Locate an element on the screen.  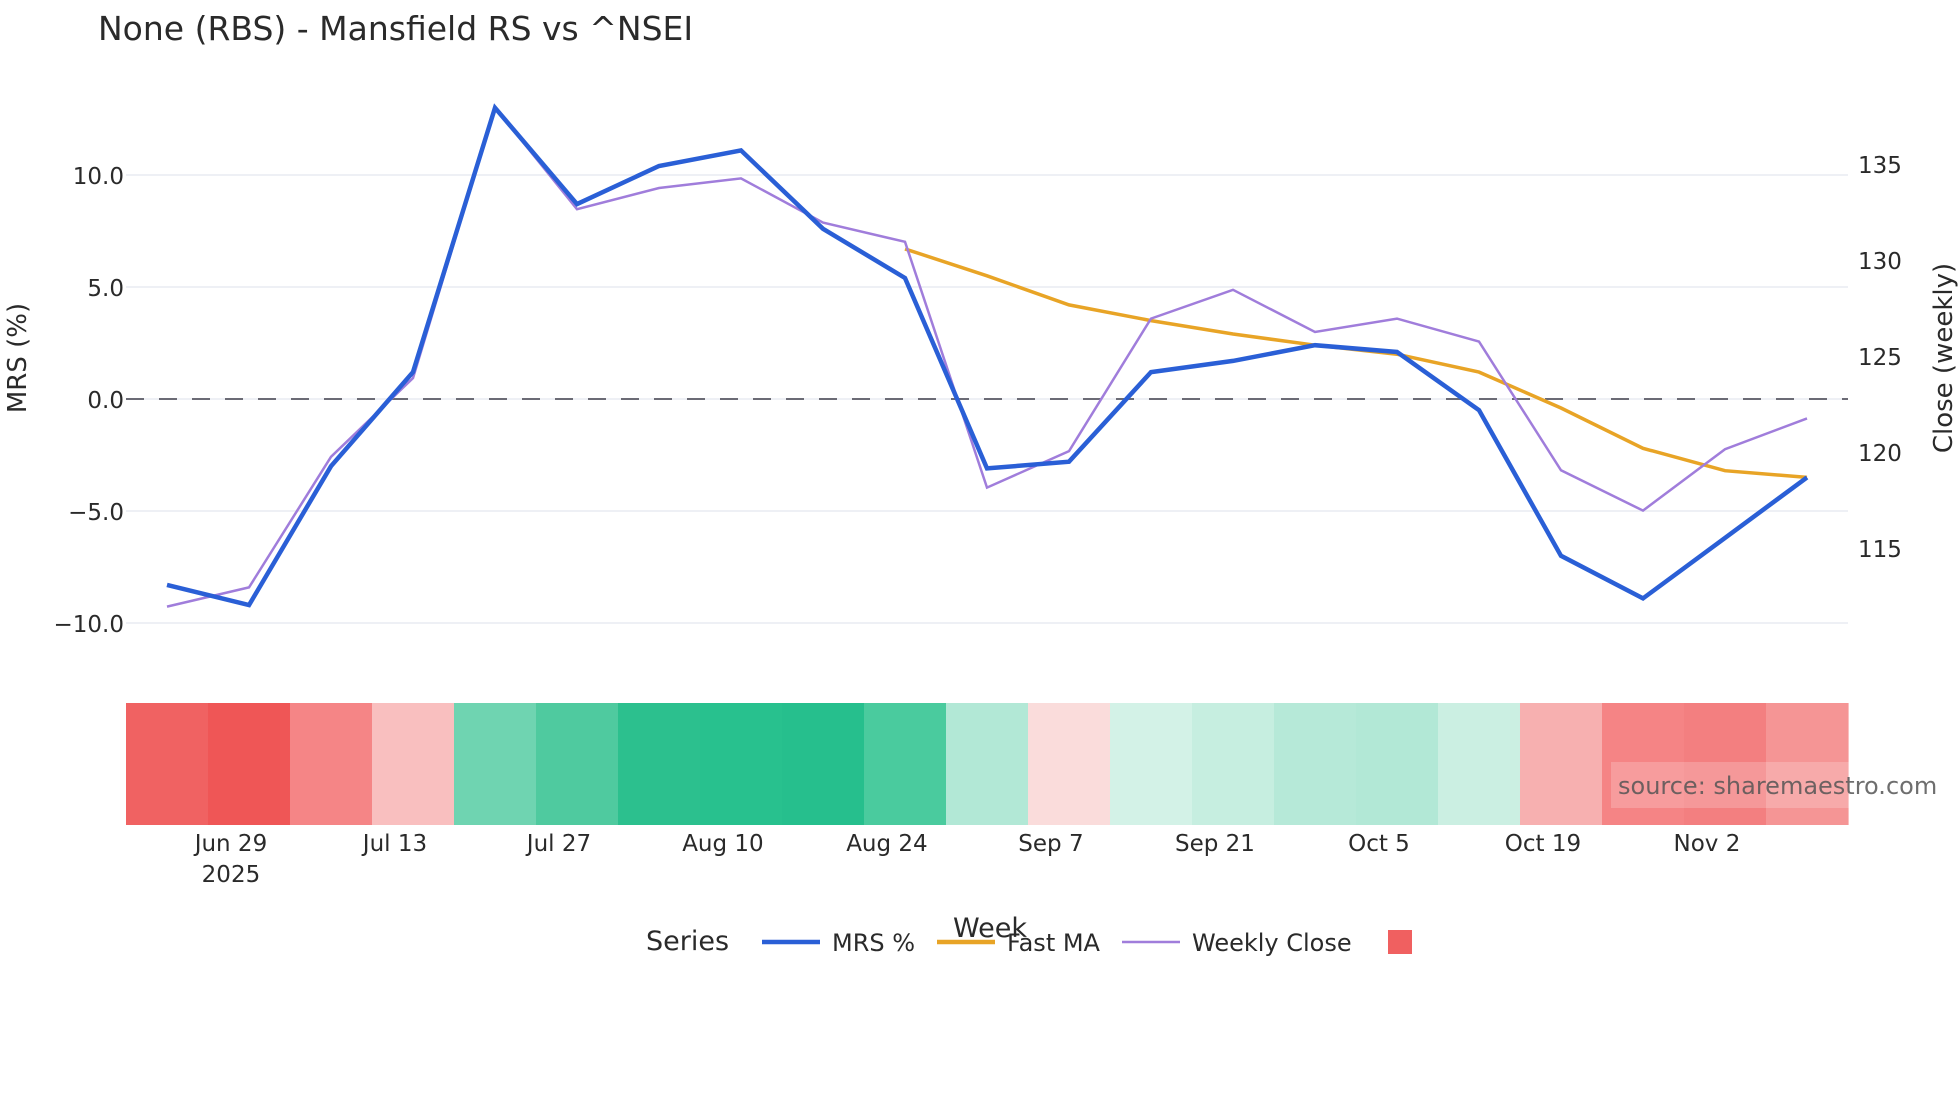
y-tick-label: 5.0 is located at coordinates (105, 289).